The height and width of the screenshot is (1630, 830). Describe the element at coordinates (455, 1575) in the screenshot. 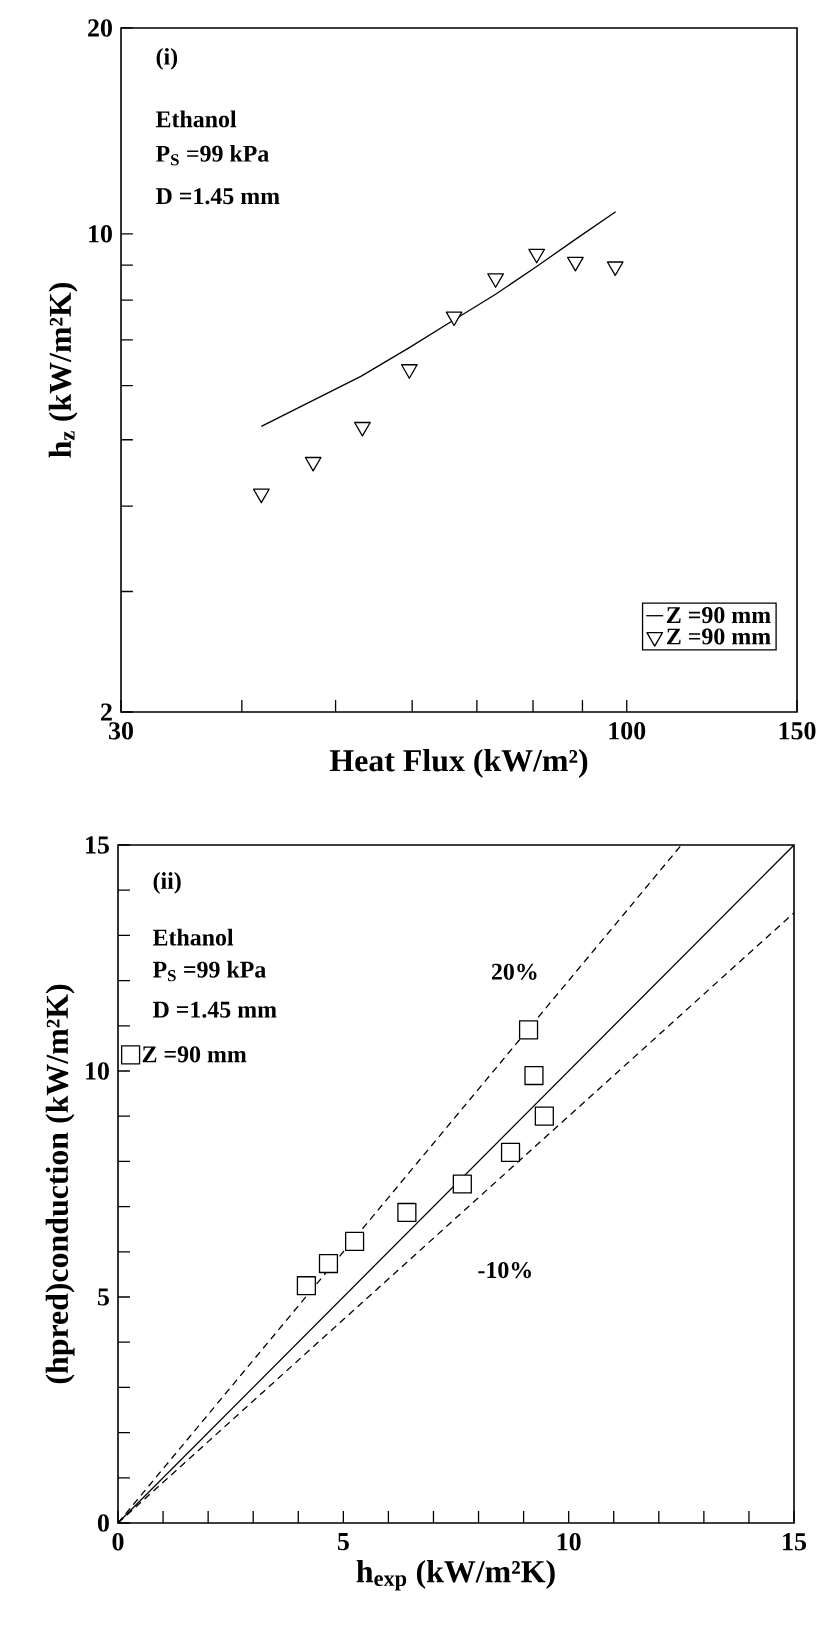

I see `x-axis-title: h$_{exp}$ (kW/m²K)` at that location.